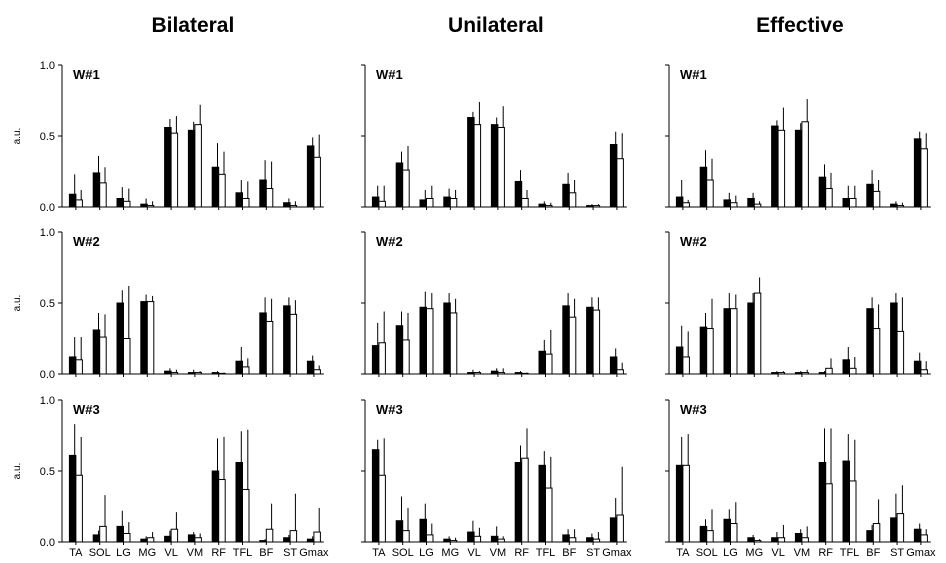  Describe the element at coordinates (266, 552) in the screenshot. I see `category-label-BF: BF` at that location.